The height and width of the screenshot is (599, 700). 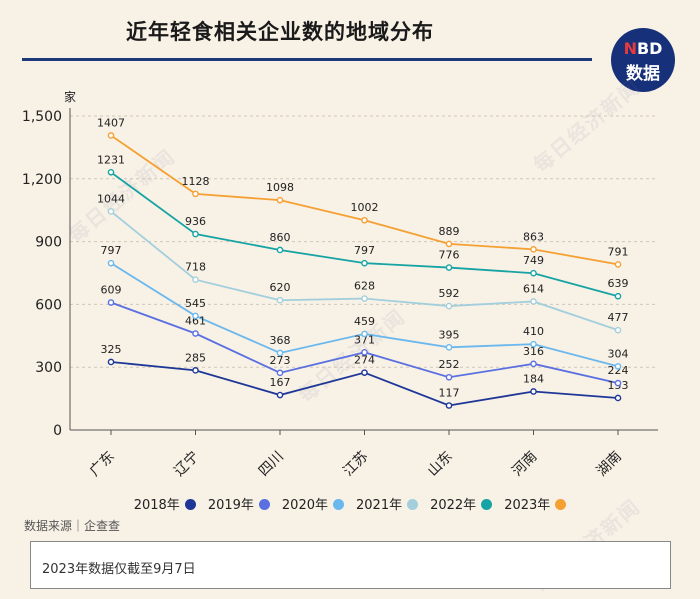 What do you see at coordinates (618, 317) in the screenshot?
I see `data-label: 477` at bounding box center [618, 317].